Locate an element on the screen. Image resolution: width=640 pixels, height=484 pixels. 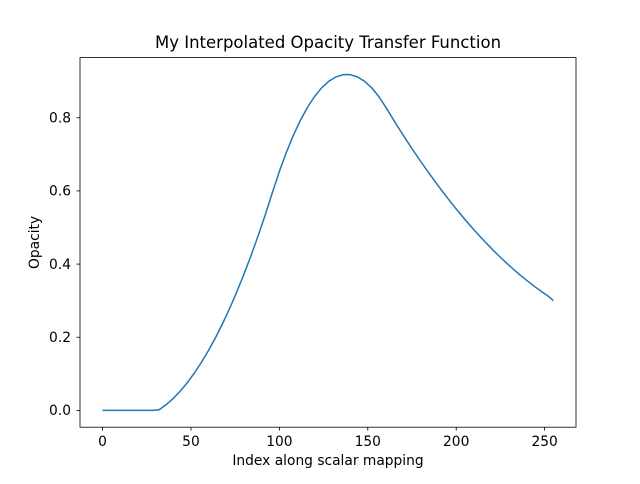
y-tick-label: 0.6 is located at coordinates (60, 192).